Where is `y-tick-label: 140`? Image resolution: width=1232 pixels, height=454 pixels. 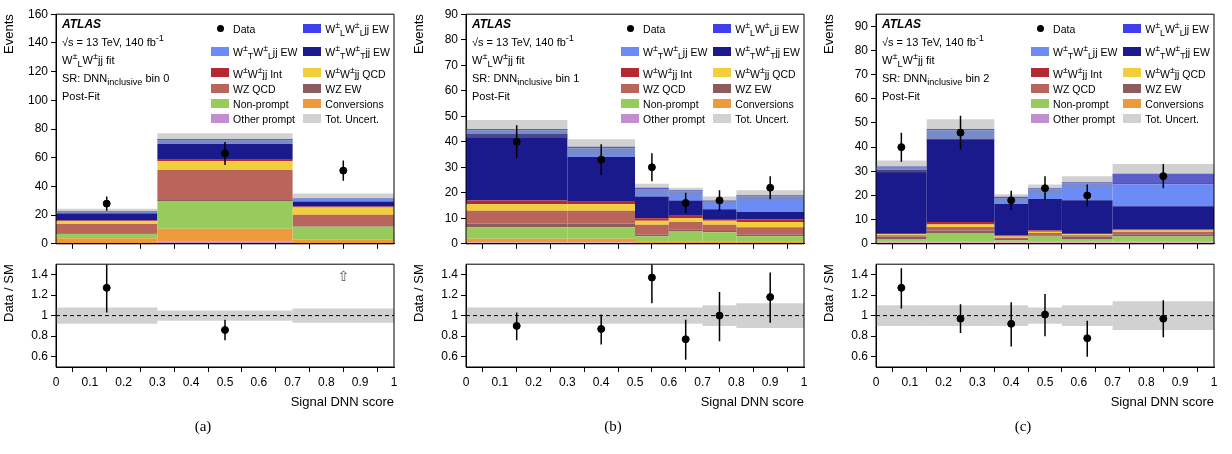 y-tick-label: 140 is located at coordinates (38, 42).